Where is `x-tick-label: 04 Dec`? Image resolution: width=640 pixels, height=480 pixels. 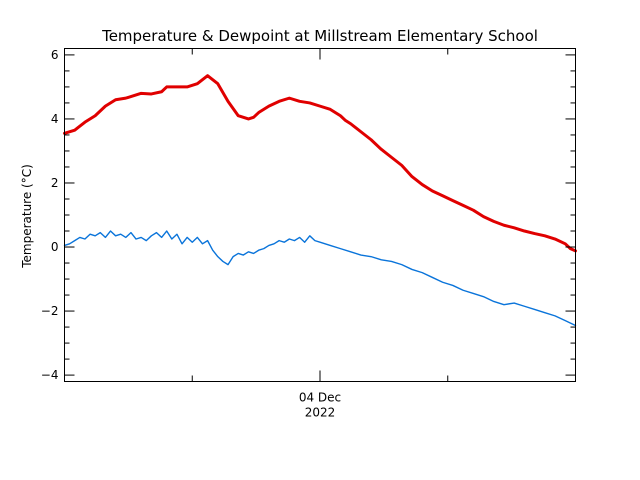
x-tick-label: 04 Dec is located at coordinates (320, 398).